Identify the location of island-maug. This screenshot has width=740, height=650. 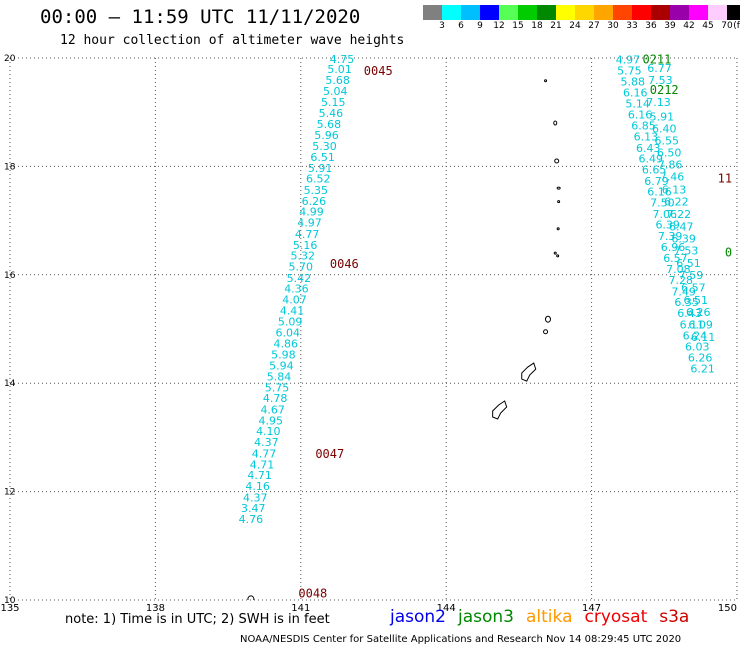
(555, 123).